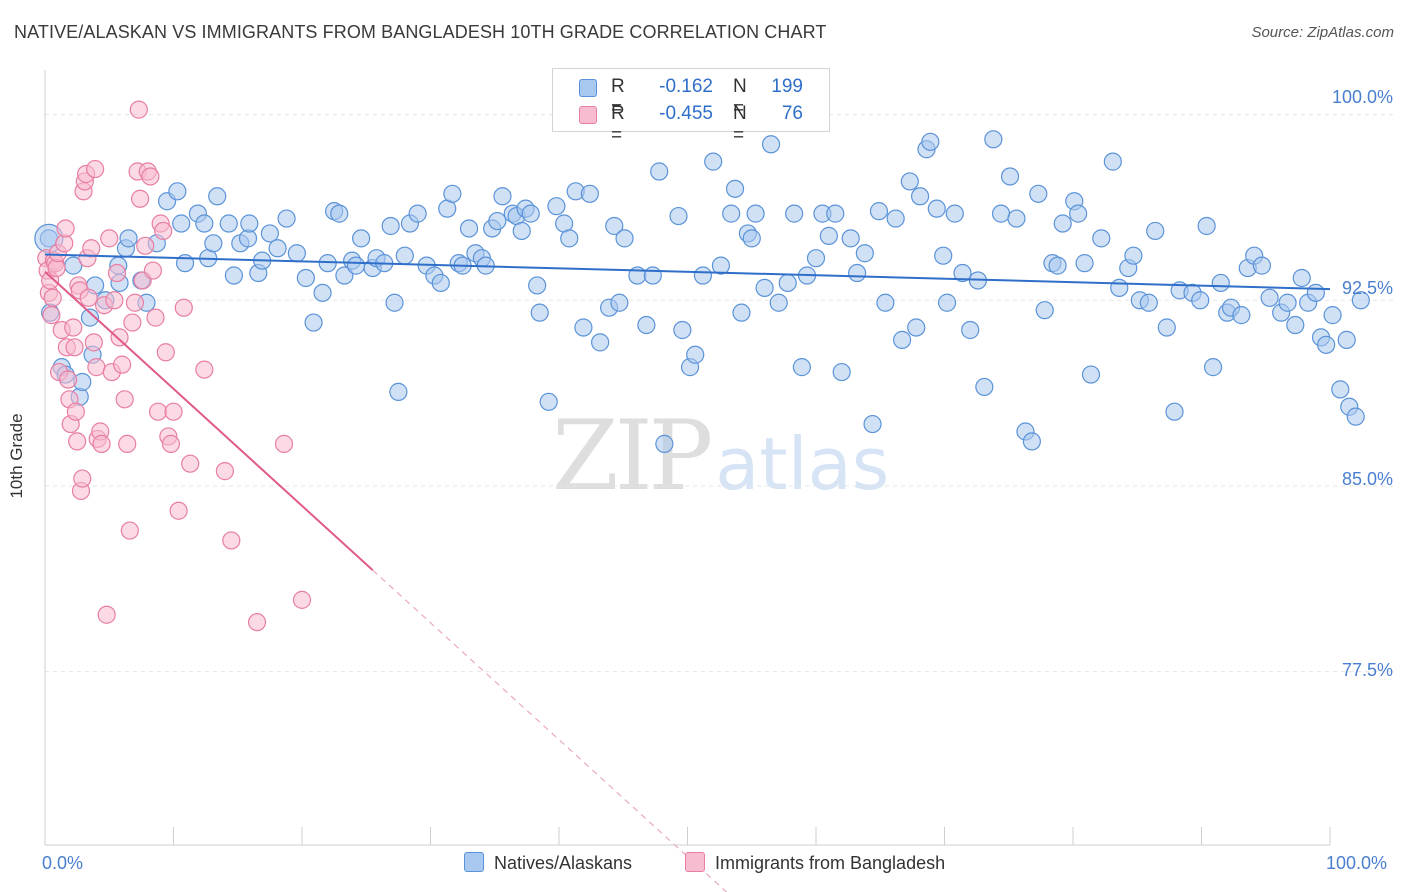 The height and width of the screenshot is (892, 1406). I want to click on stats-legend: R = -0.162 N = 199 R = -0.455 N = 76, so click(691, 107).